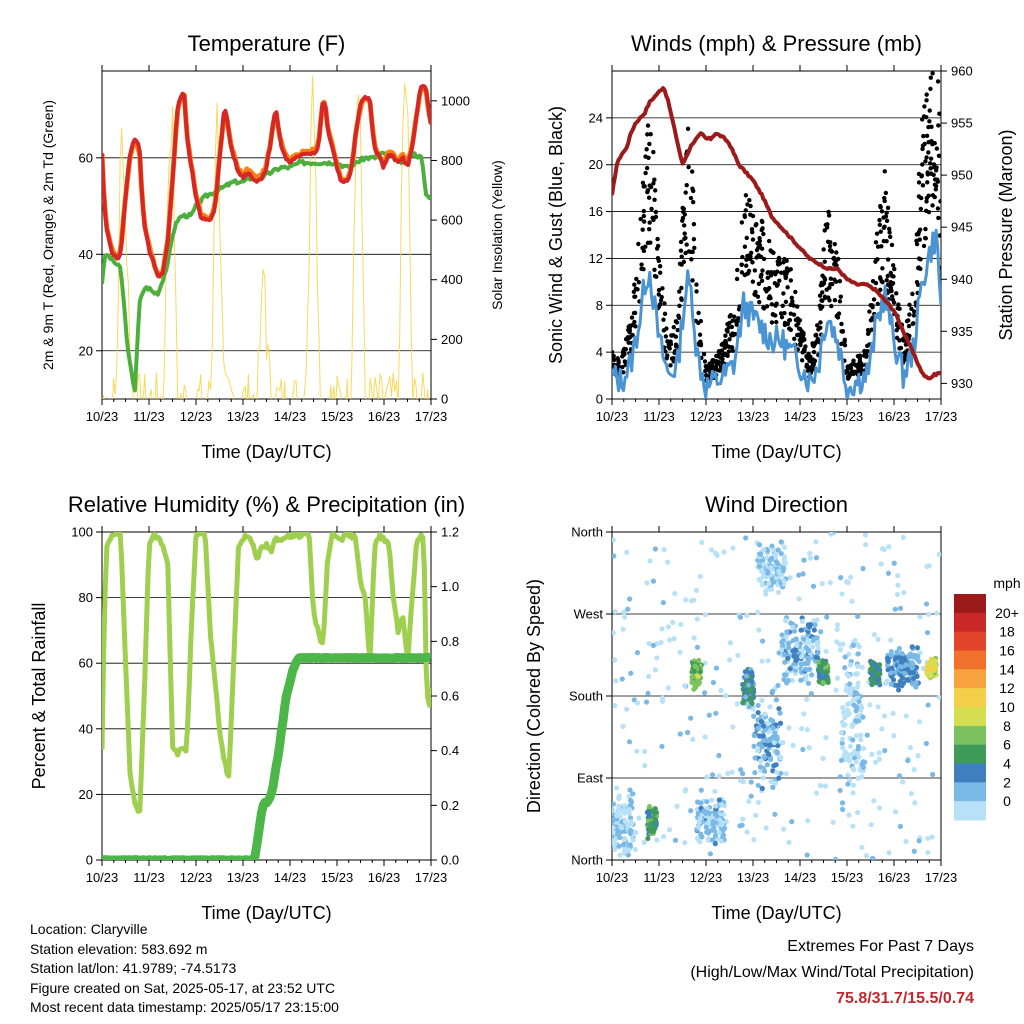  I want to click on x-tick-label: 16/23, so click(384, 416).